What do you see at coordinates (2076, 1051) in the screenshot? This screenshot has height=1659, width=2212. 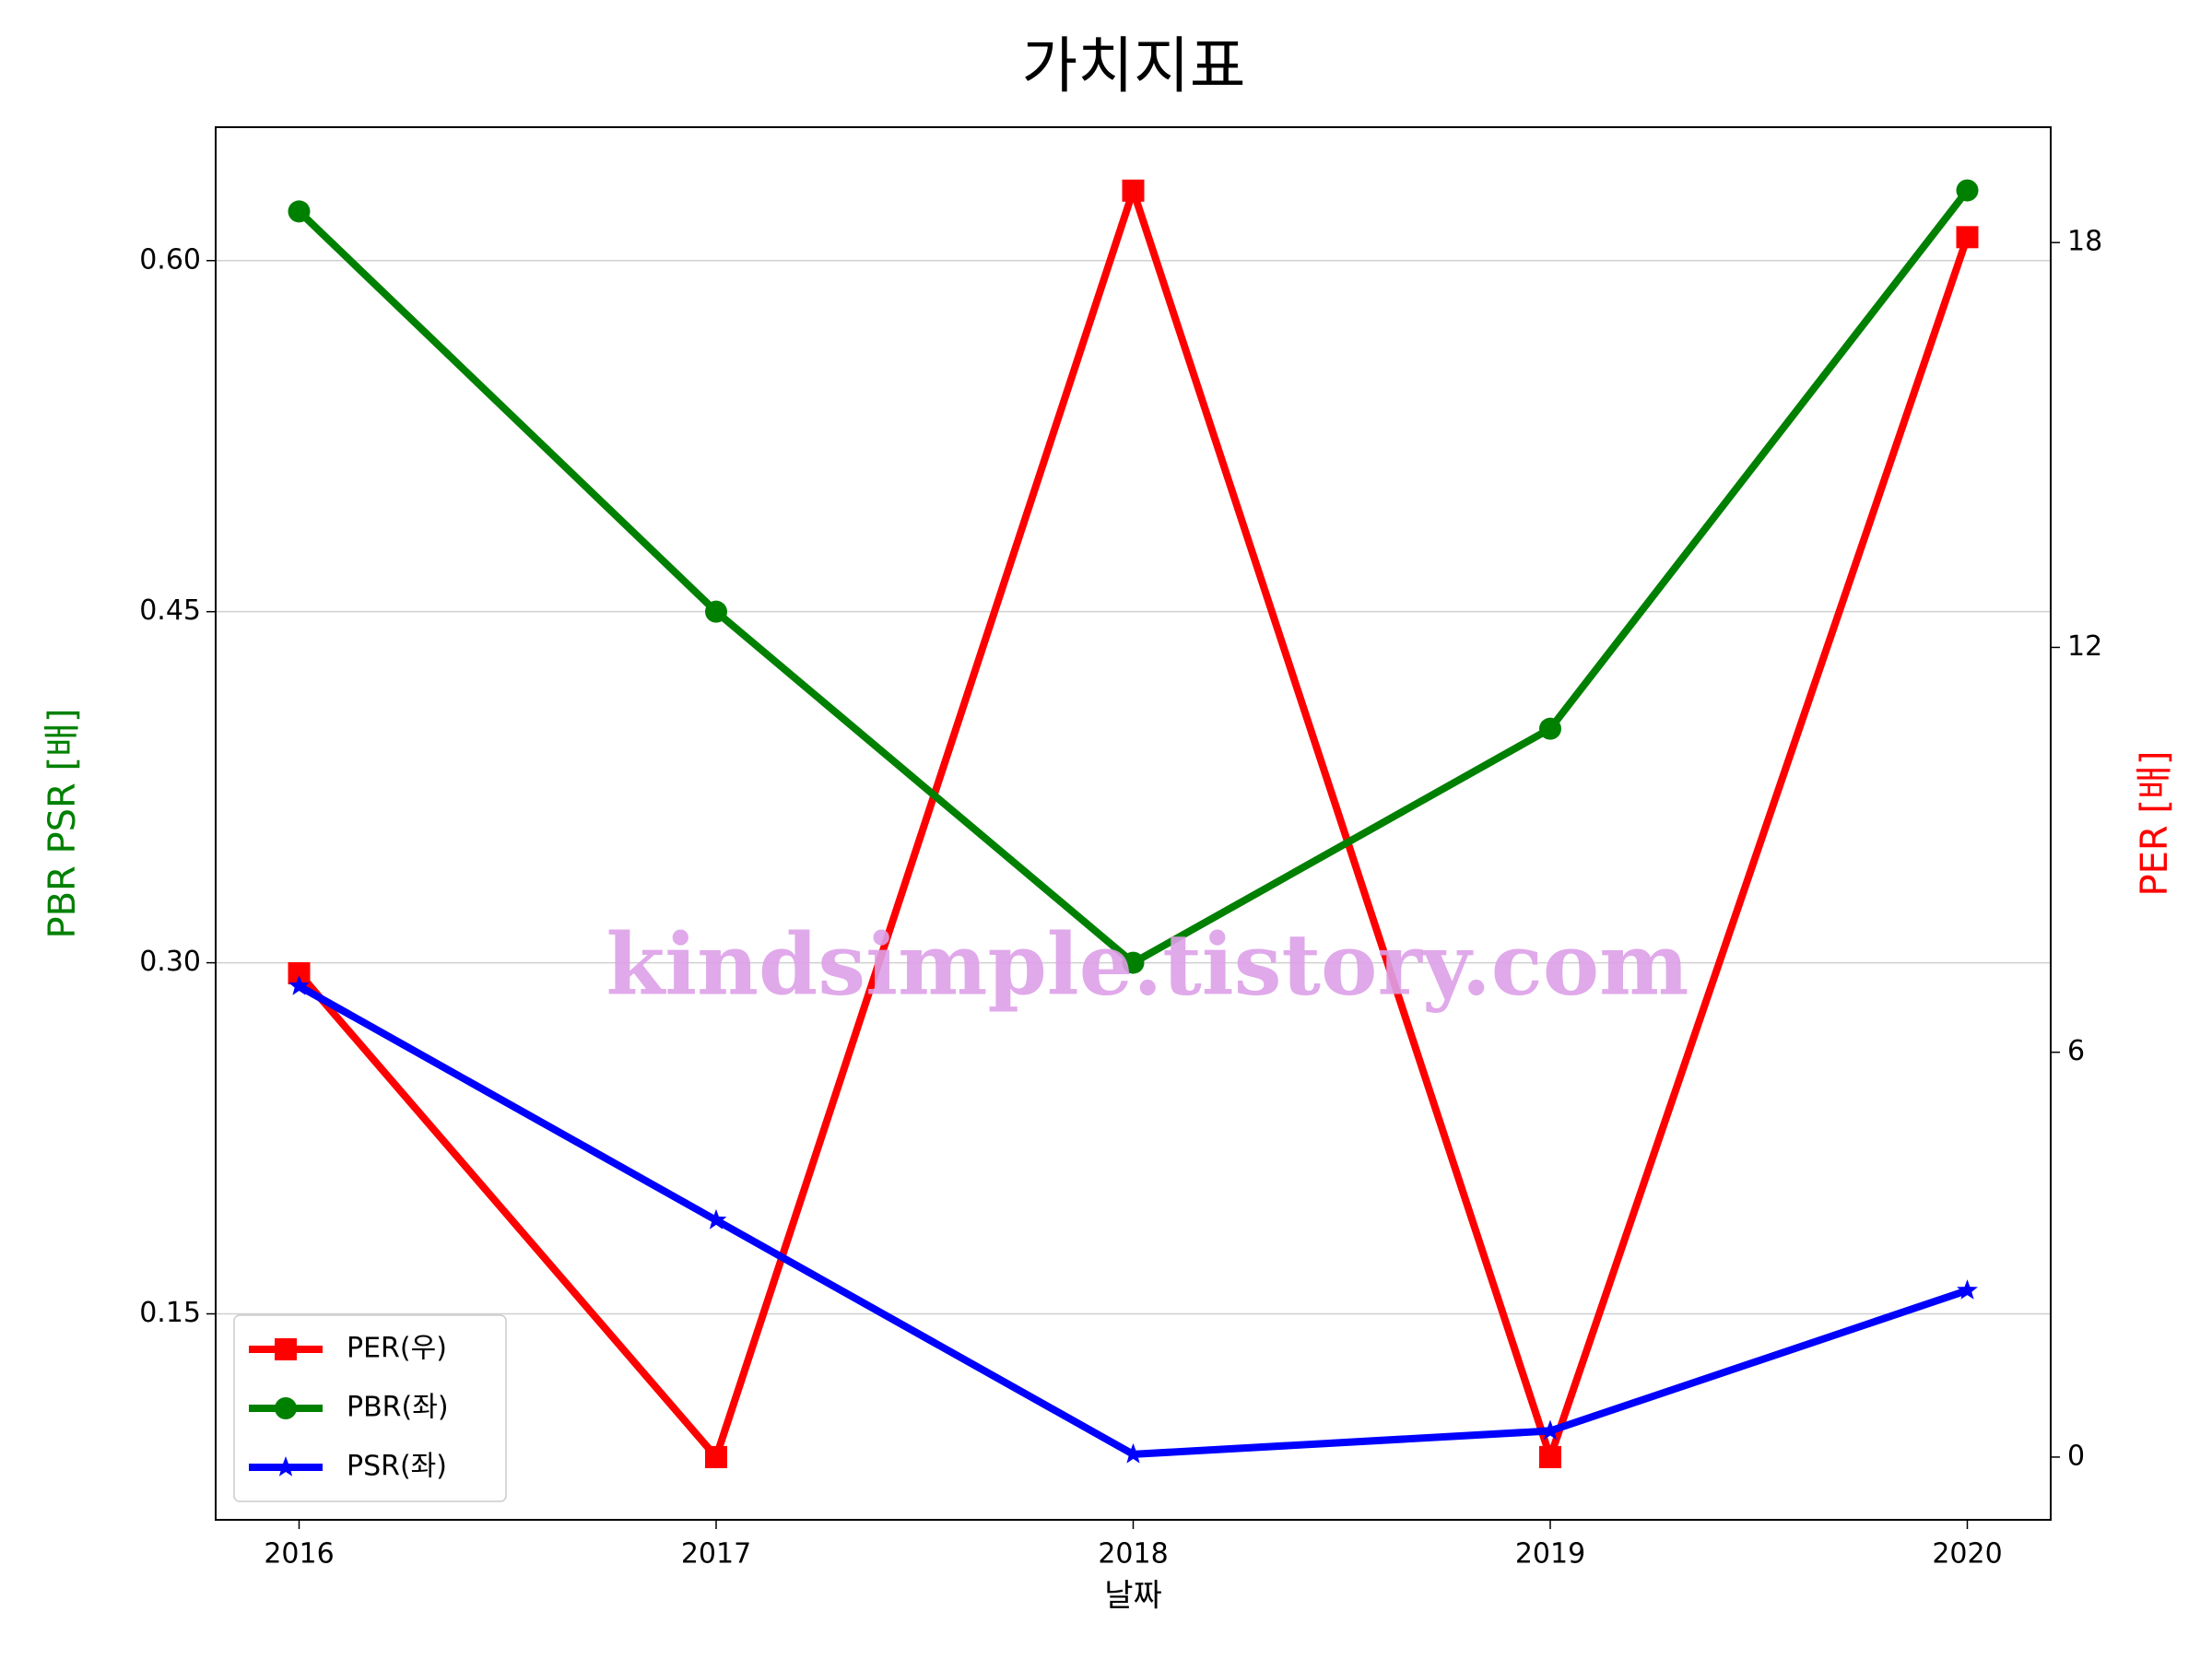 I see `y2-tick-label: 6` at bounding box center [2076, 1051].